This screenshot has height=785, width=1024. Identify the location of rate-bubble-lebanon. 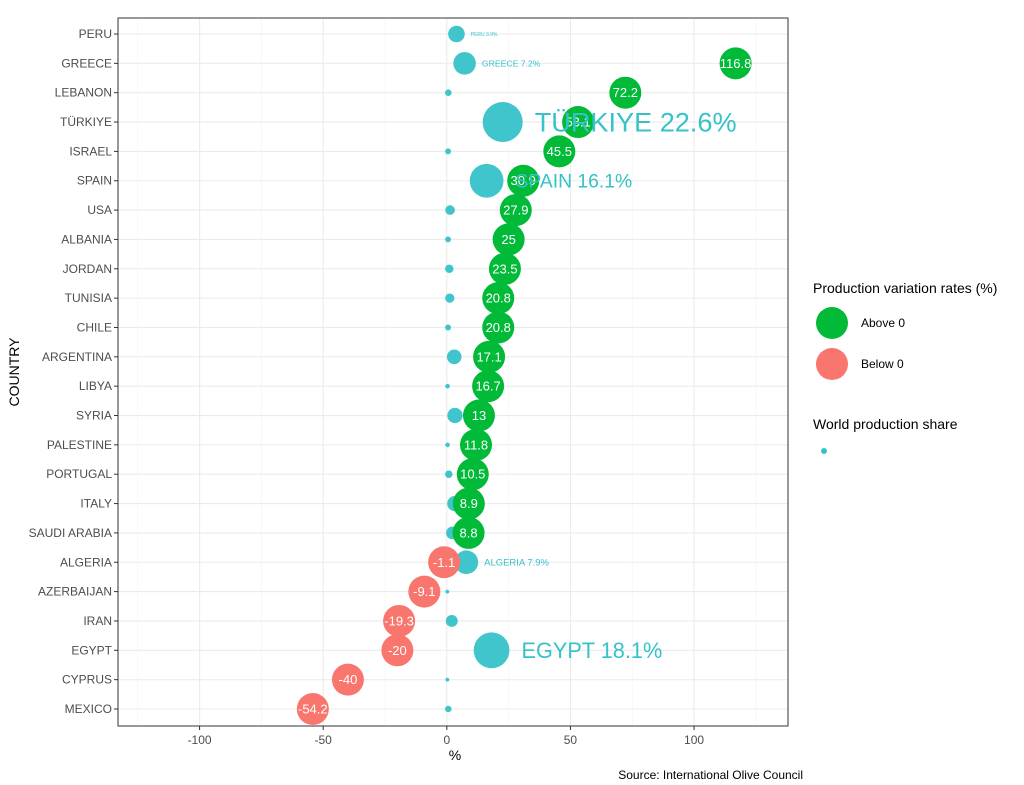
(625, 92).